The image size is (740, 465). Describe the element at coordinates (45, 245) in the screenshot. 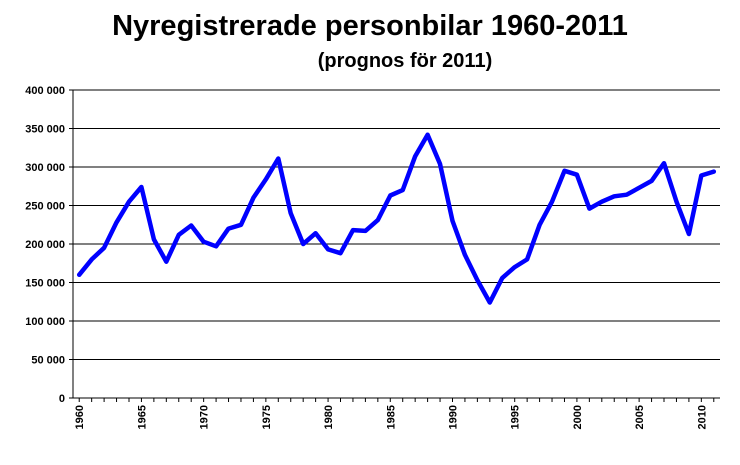

I see `y-tick-label: 200 000` at that location.